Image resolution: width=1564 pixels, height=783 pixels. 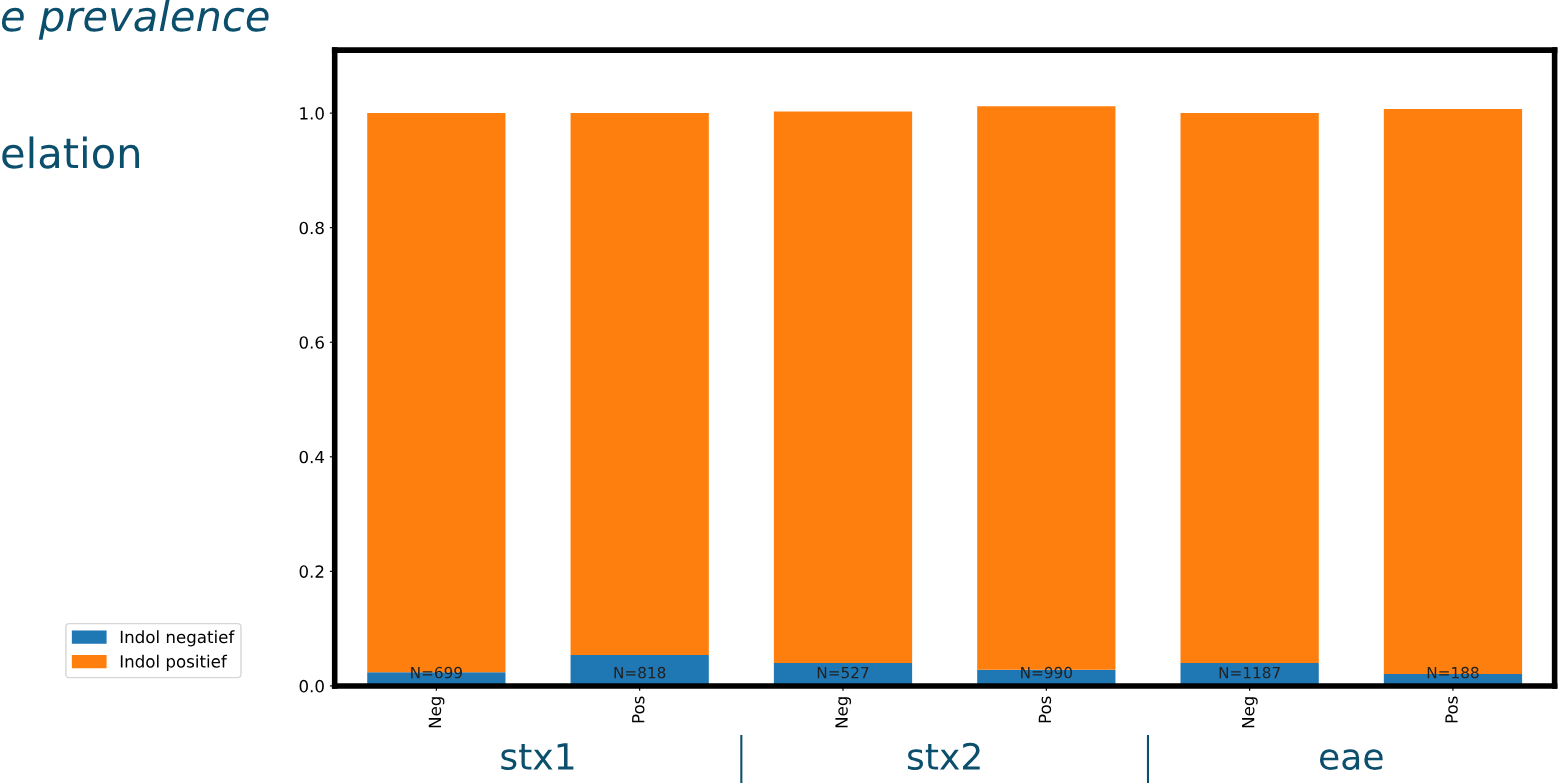 I want to click on annotation: N=818, so click(x=640, y=672).